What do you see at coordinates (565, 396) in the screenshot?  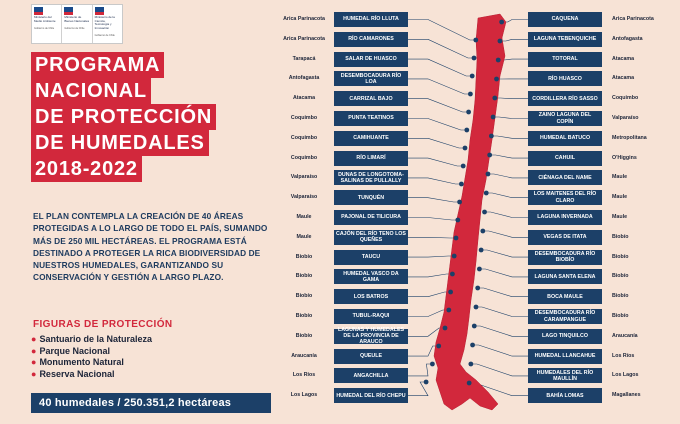 I see `wetland-label: BAHÍA LOMAS` at bounding box center [565, 396].